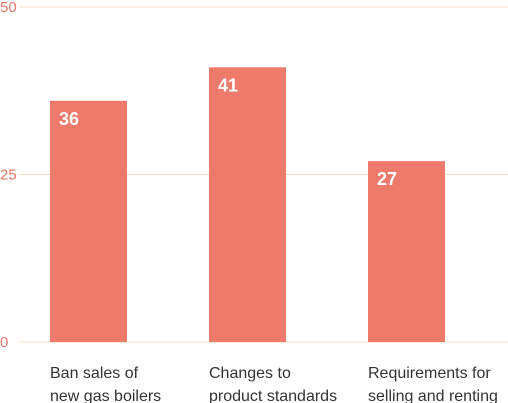 This screenshot has width=508, height=403. Describe the element at coordinates (105, 384) in the screenshot. I see `category-label-1: Ban sales of new gas boilers` at that location.